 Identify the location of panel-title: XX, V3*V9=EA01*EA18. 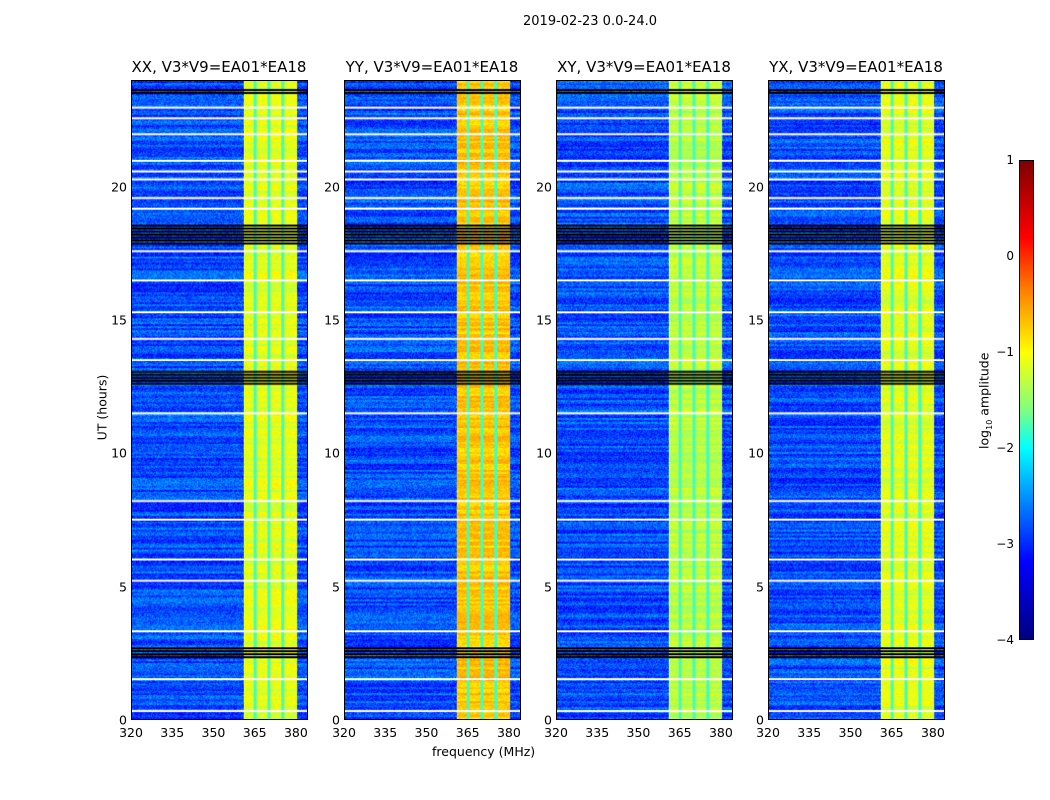
(219, 67).